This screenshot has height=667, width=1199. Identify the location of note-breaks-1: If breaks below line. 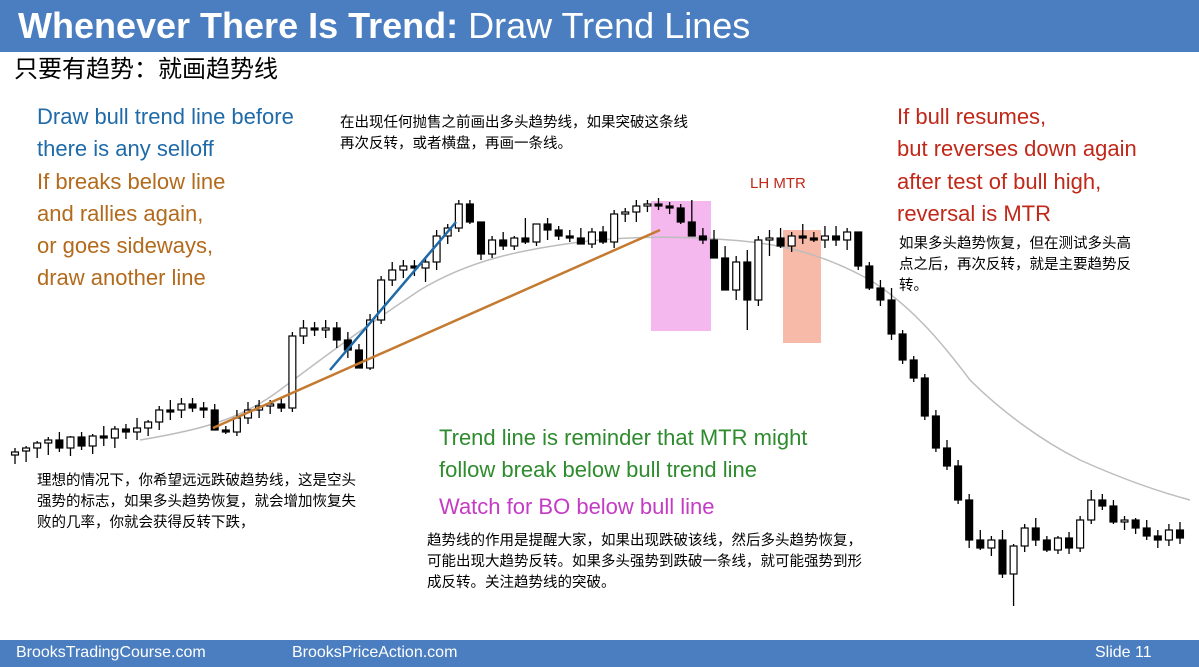
(131, 181).